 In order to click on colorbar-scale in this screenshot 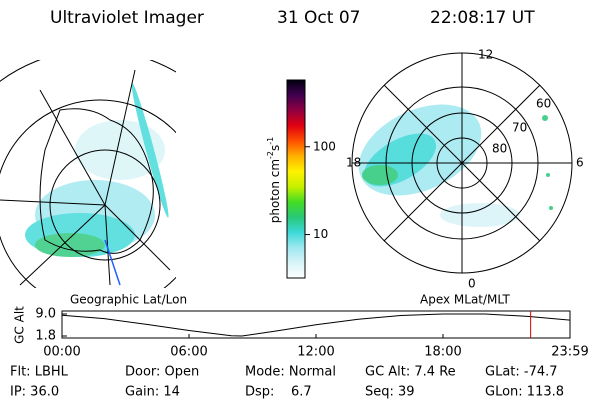, I will do `click(296, 179)`.